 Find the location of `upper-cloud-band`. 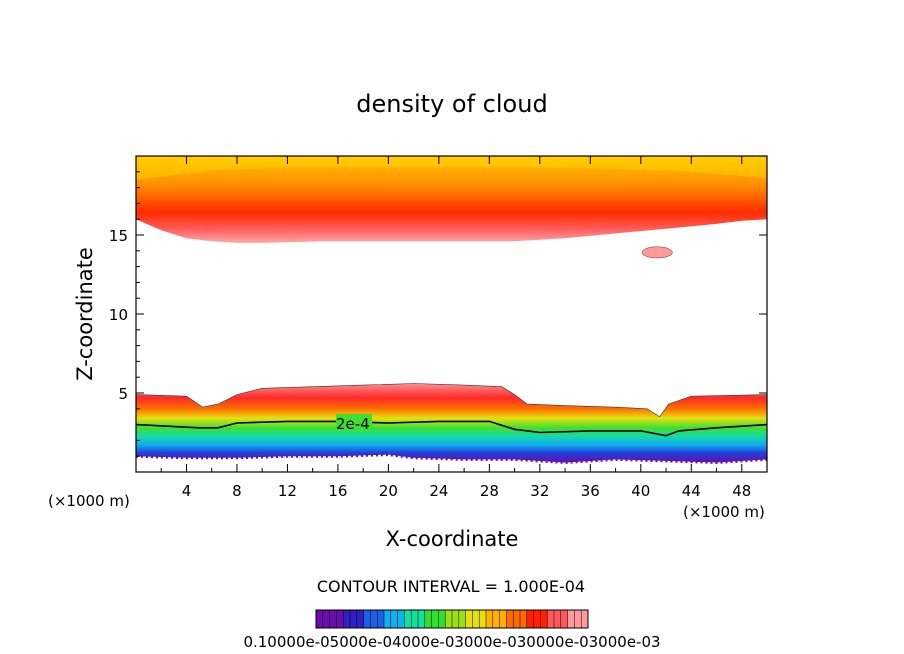

upper-cloud-band is located at coordinates (451, 199).